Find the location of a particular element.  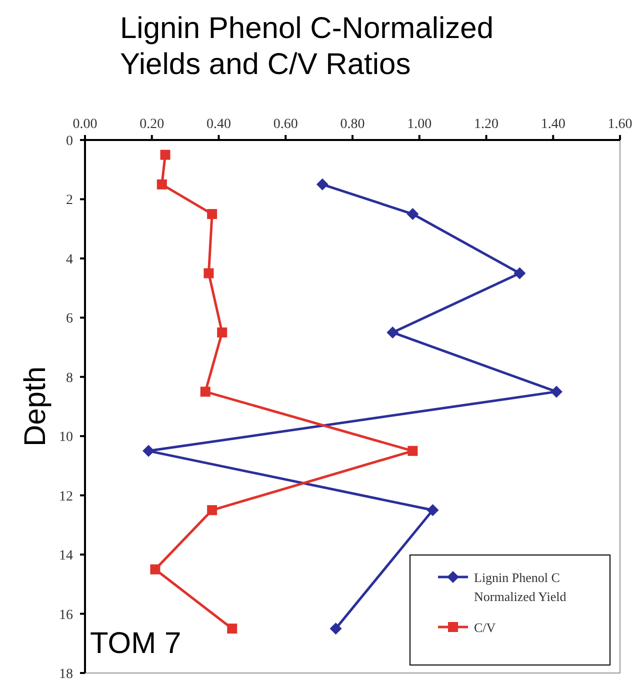

x-tick-label: 1.00 is located at coordinates (419, 124).